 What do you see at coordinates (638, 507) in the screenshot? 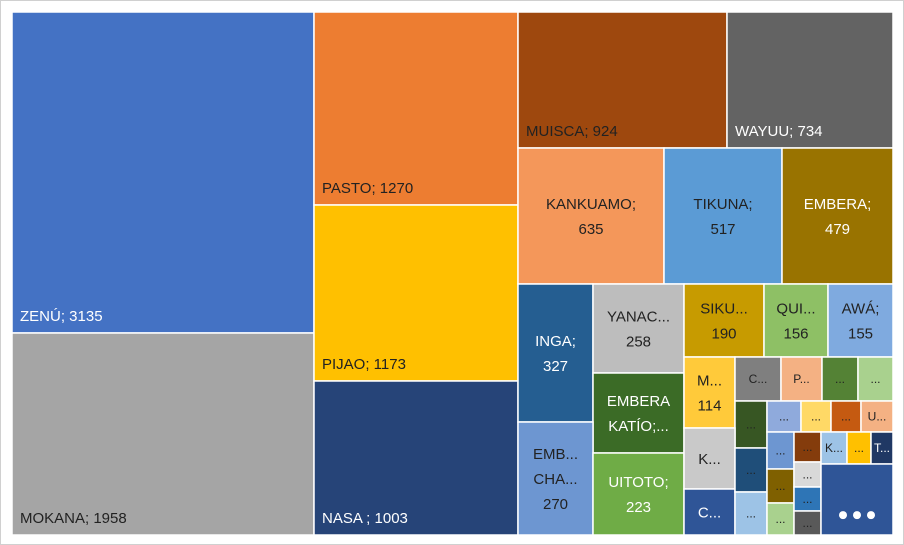
I see `tile-label: 223` at bounding box center [638, 507].